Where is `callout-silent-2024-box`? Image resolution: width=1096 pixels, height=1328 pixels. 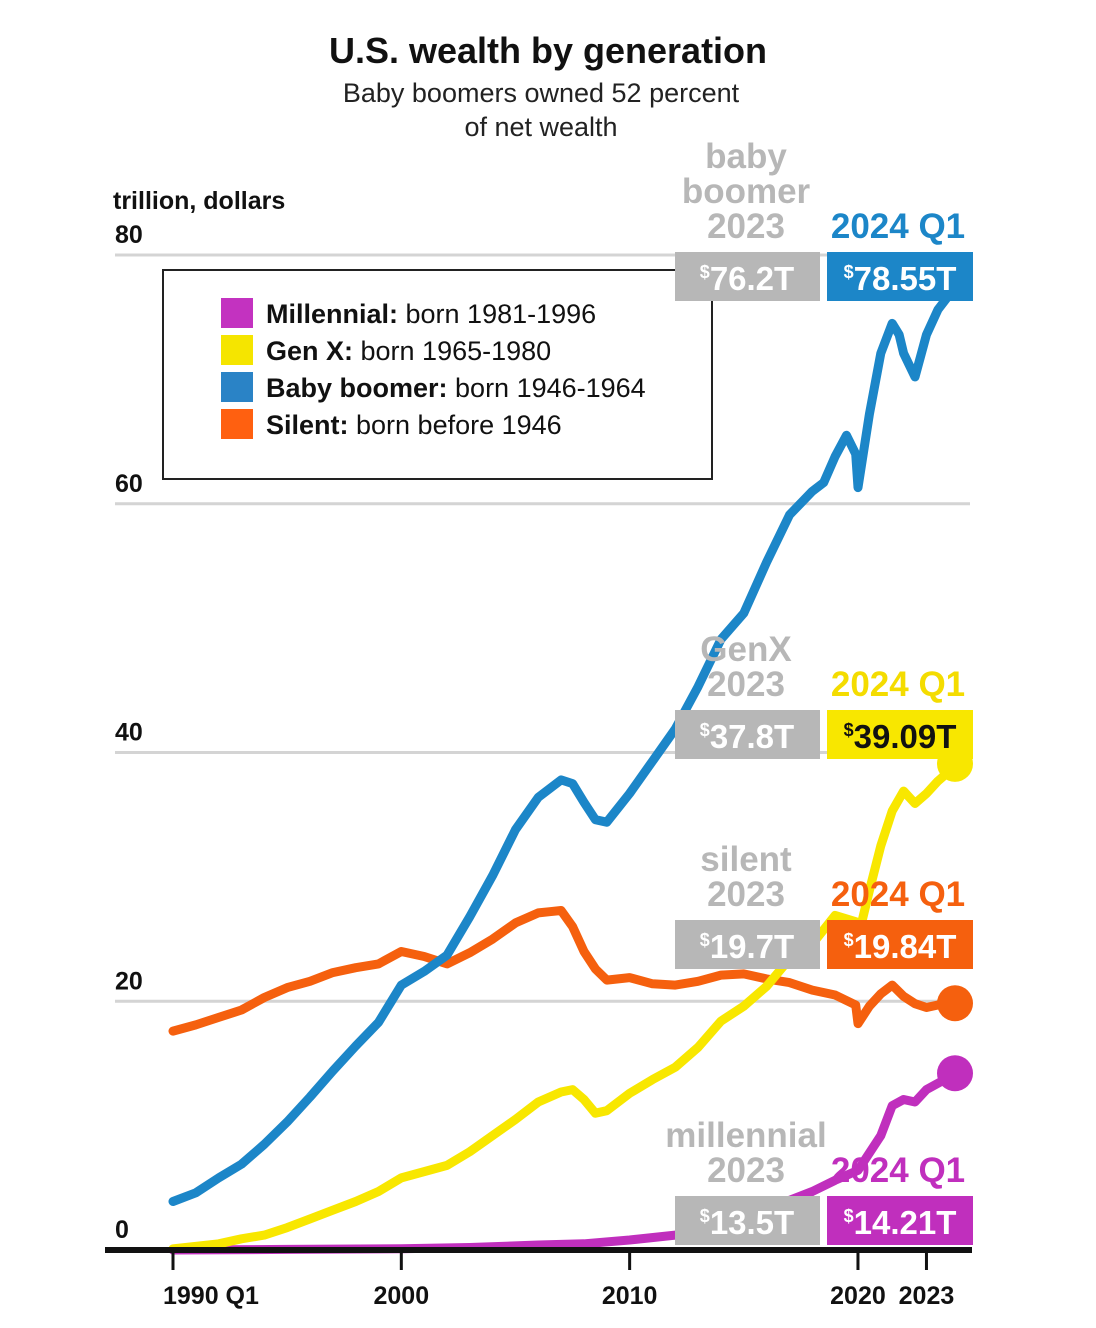
callout-silent-2024-box is located at coordinates (900, 944).